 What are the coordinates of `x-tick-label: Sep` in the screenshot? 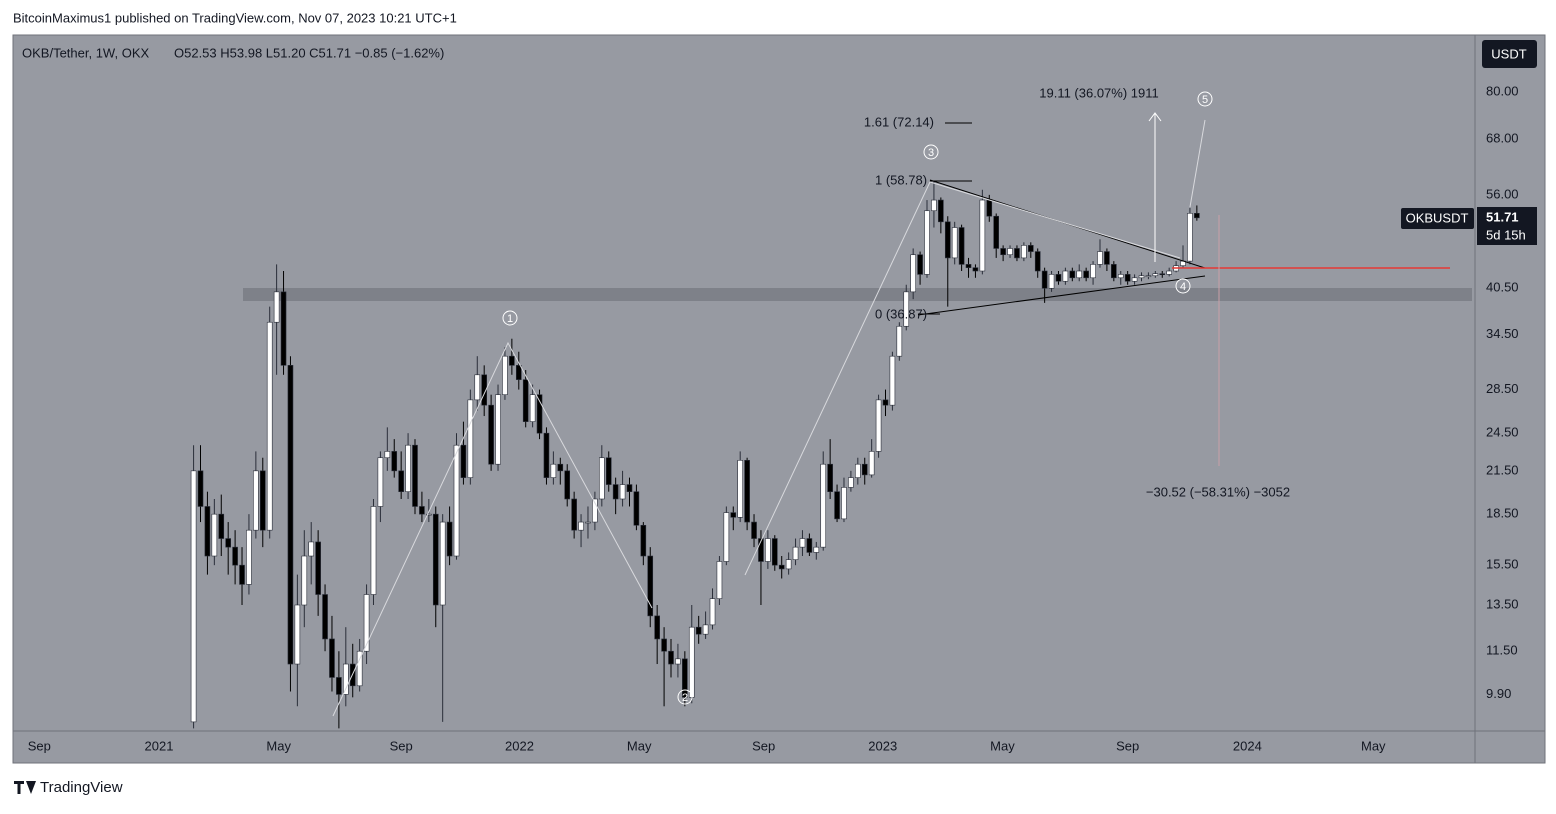 It's located at (1127, 745).